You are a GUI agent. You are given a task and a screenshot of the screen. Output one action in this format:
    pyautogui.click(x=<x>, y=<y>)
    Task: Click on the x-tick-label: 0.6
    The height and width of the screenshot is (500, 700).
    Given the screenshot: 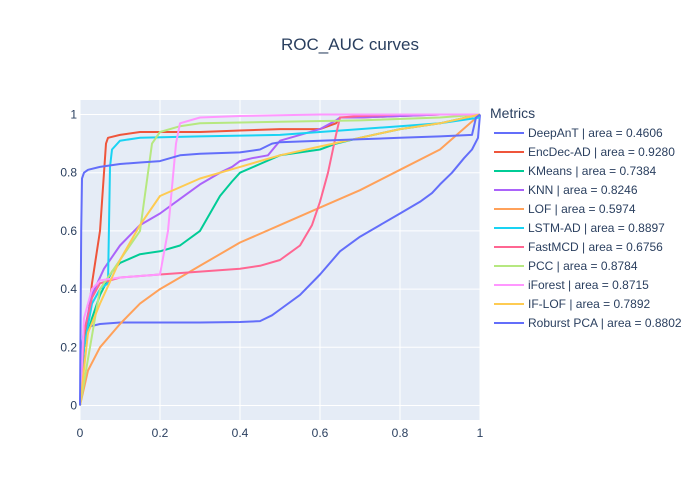 What is the action you would take?
    pyautogui.click(x=320, y=433)
    